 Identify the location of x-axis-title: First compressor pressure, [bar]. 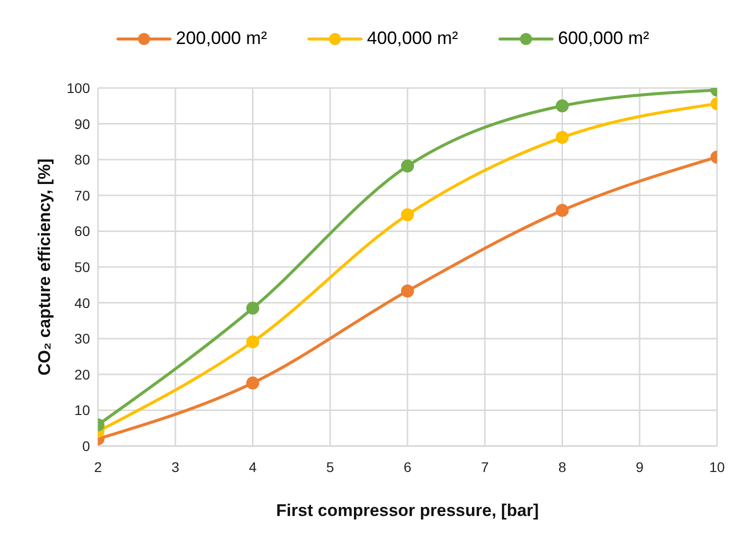
(407, 510).